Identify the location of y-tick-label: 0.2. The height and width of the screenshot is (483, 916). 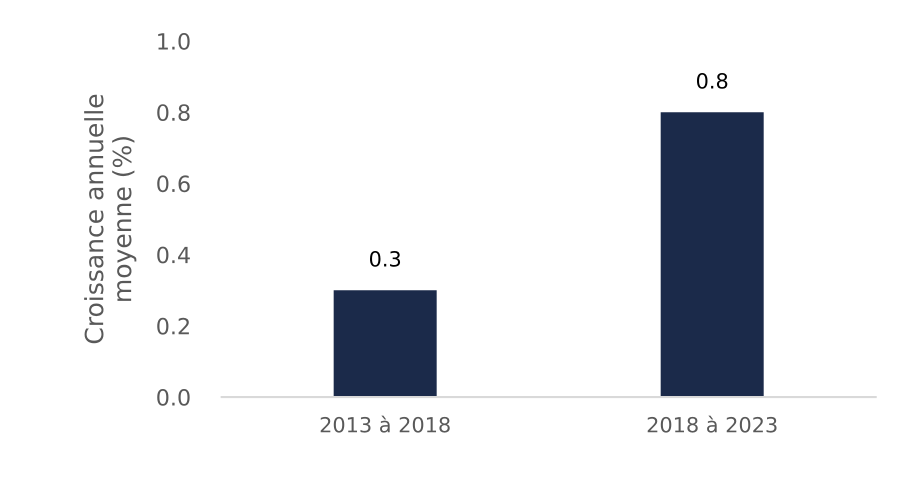
(173, 326).